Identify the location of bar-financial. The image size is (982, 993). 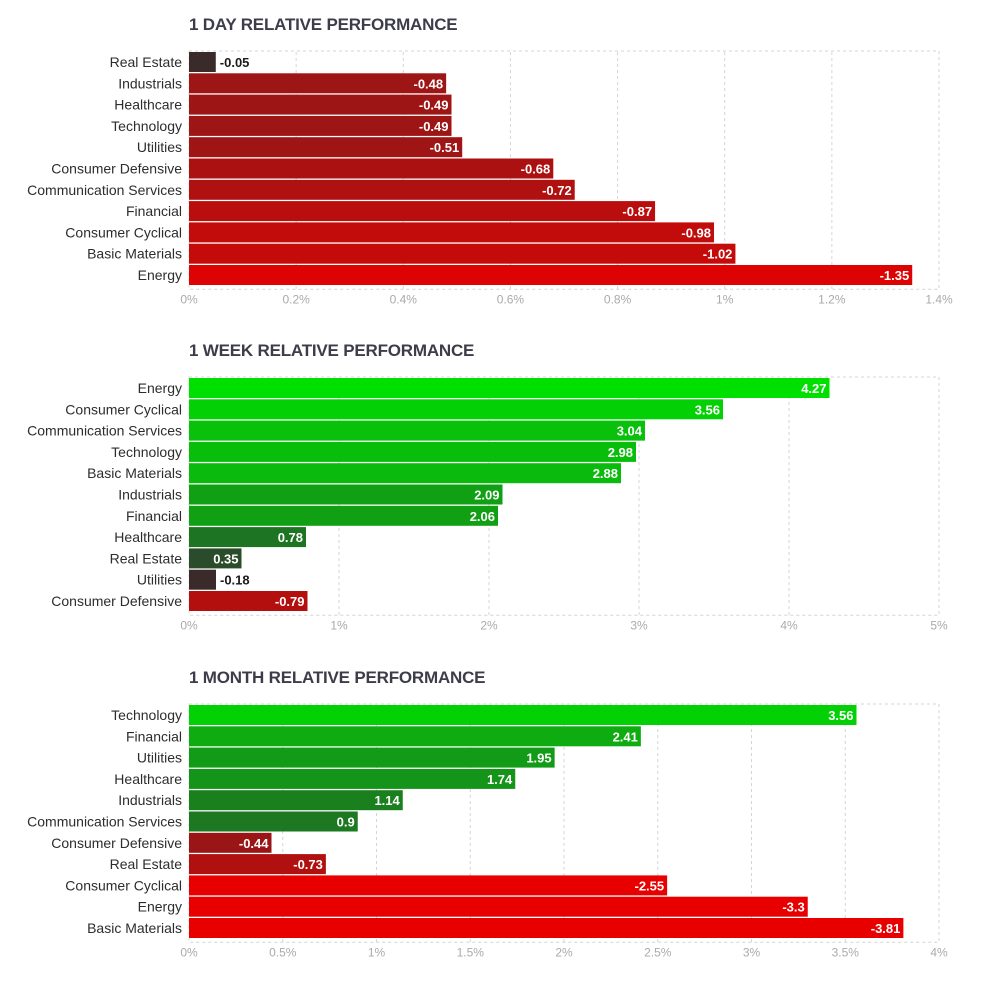
(422, 211).